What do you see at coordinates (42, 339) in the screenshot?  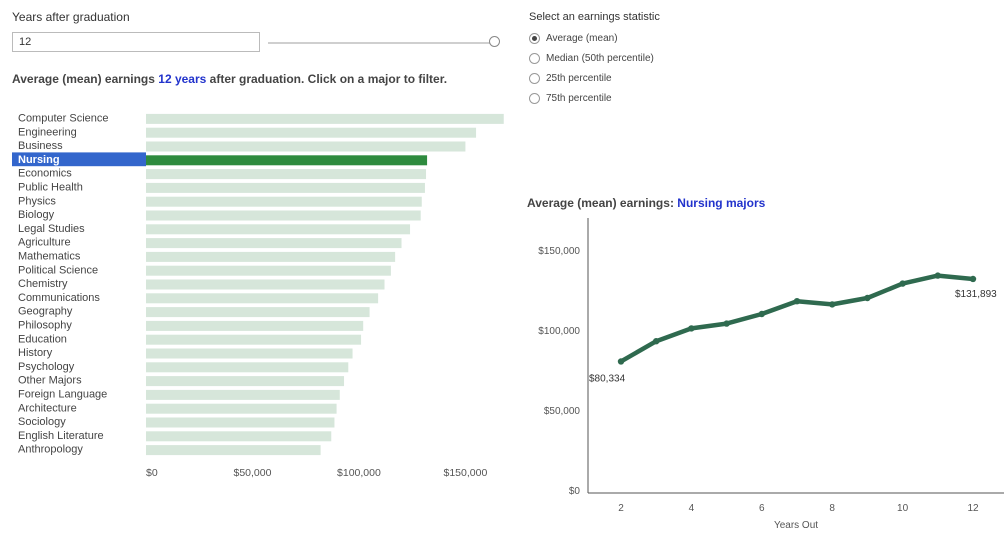 I see `major-label: Education` at bounding box center [42, 339].